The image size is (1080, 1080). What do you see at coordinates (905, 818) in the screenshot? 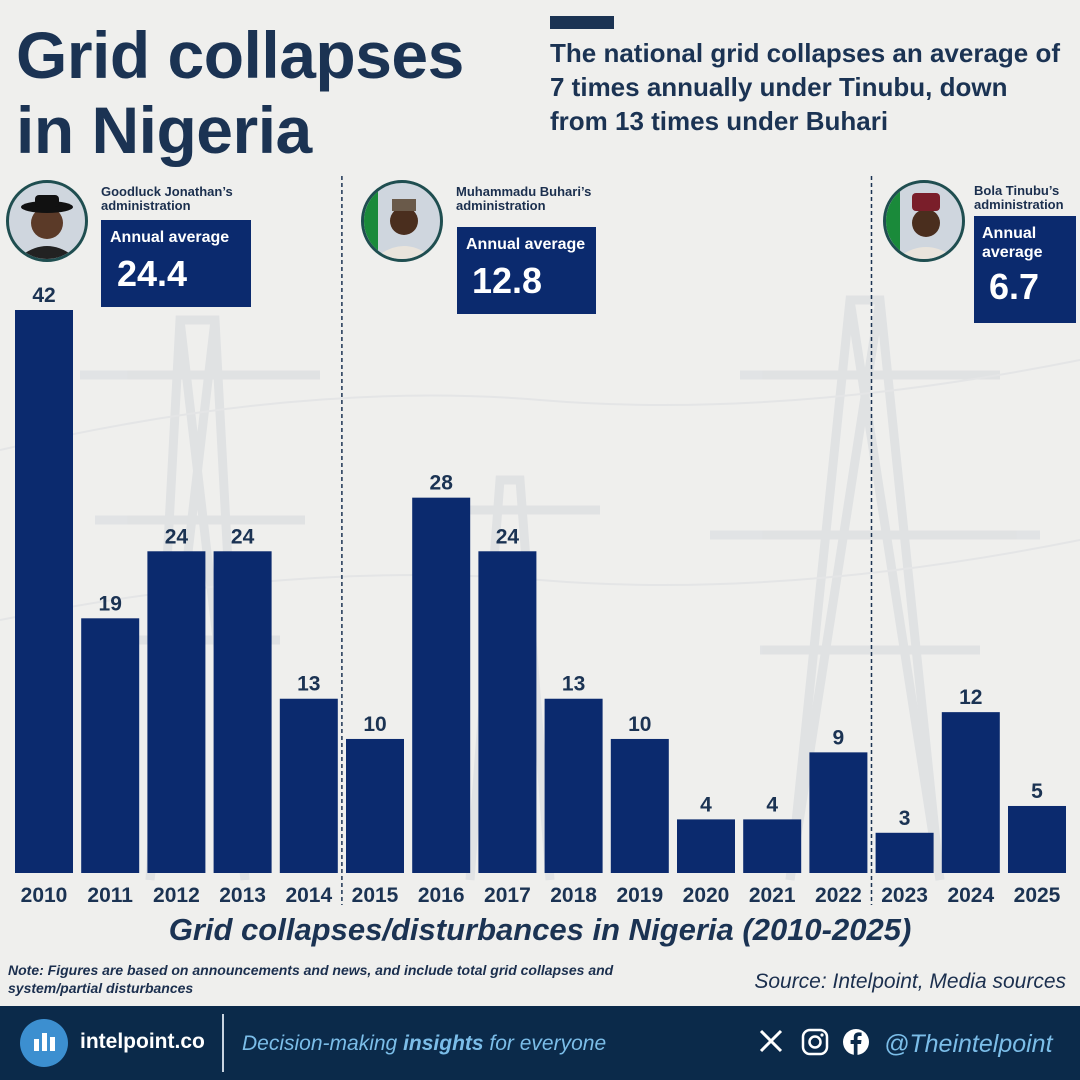
I see `value-label-2023: 3` at bounding box center [905, 818].